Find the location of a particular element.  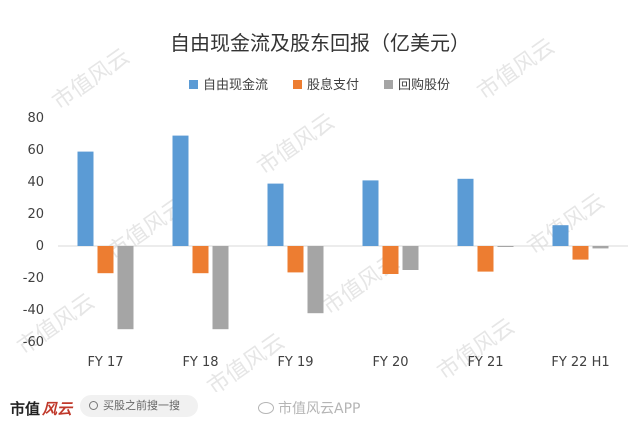

brand-main: 市值 is located at coordinates (25, 409).